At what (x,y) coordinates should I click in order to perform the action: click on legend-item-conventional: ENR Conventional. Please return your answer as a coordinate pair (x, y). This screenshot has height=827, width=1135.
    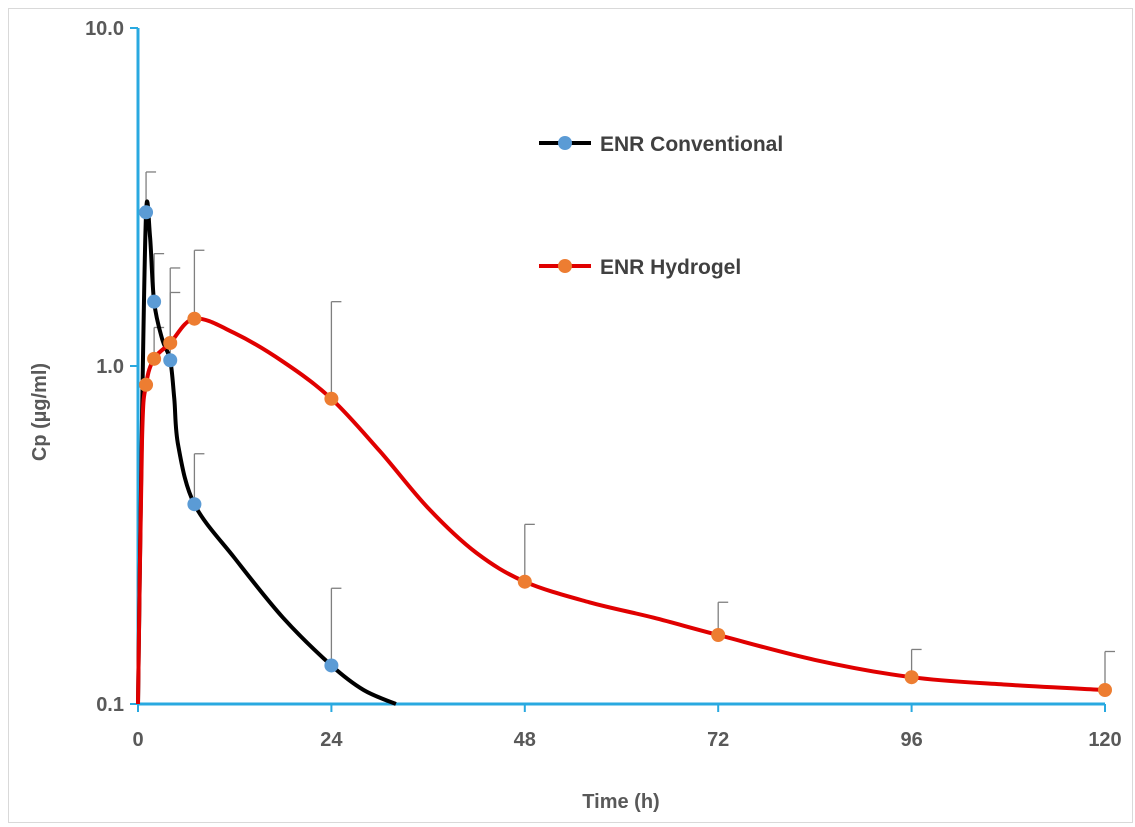
    Looking at the image, I should click on (661, 144).